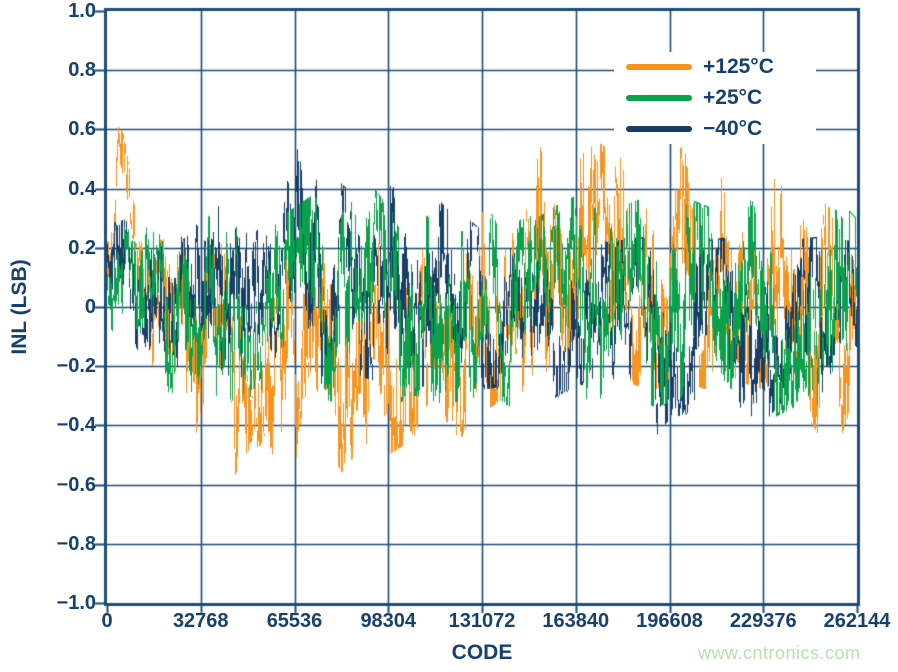 This screenshot has height=672, width=898. What do you see at coordinates (388, 621) in the screenshot?
I see `x-tick-label: 98304` at bounding box center [388, 621].